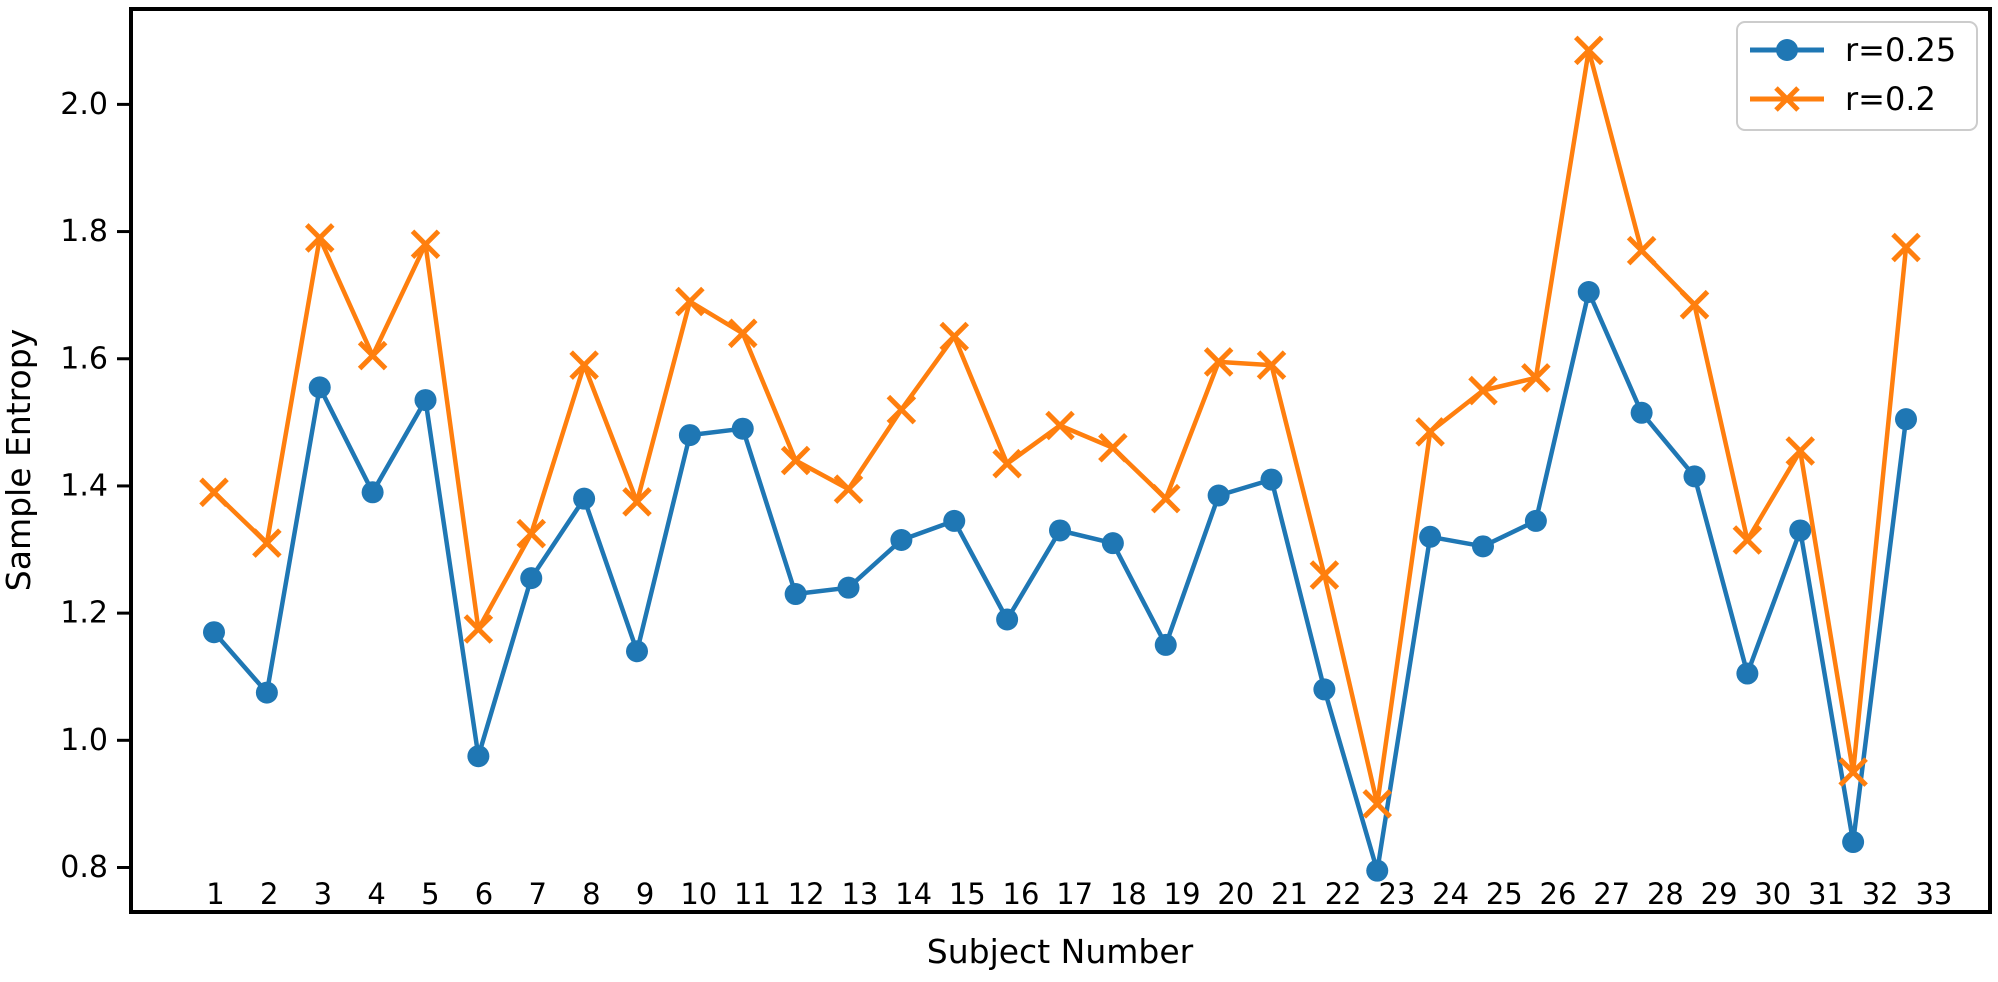 The image size is (1998, 982). Describe the element at coordinates (484, 894) in the screenshot. I see `x-tick-label: 6` at that location.